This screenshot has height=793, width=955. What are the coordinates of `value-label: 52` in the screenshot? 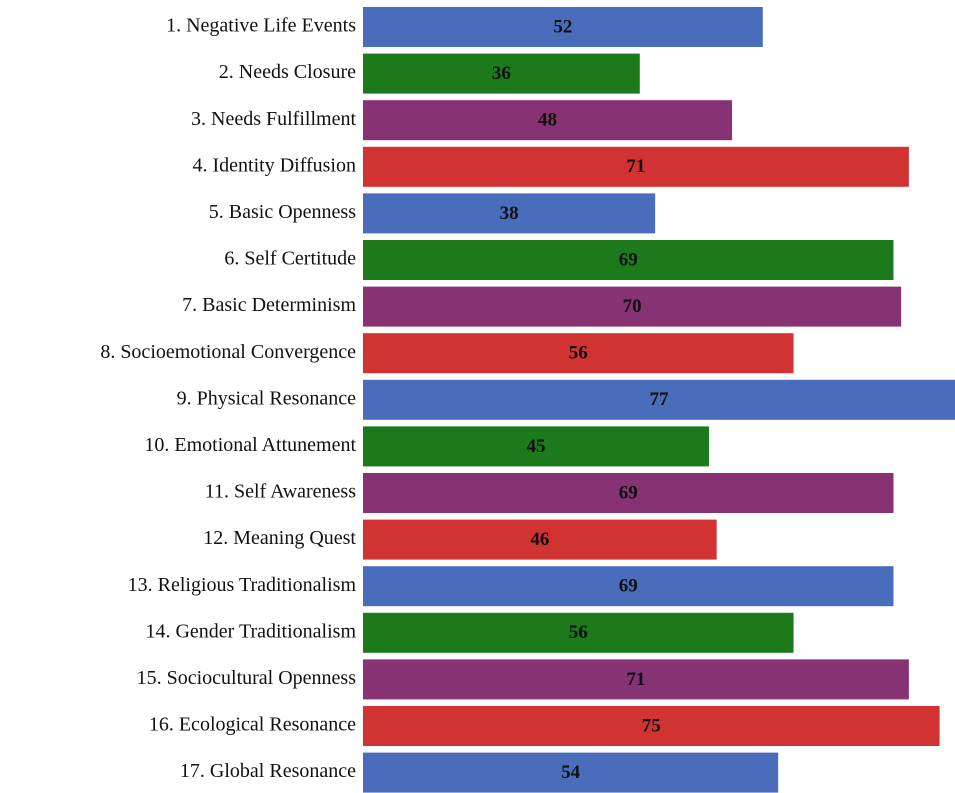 It's located at (562, 26).